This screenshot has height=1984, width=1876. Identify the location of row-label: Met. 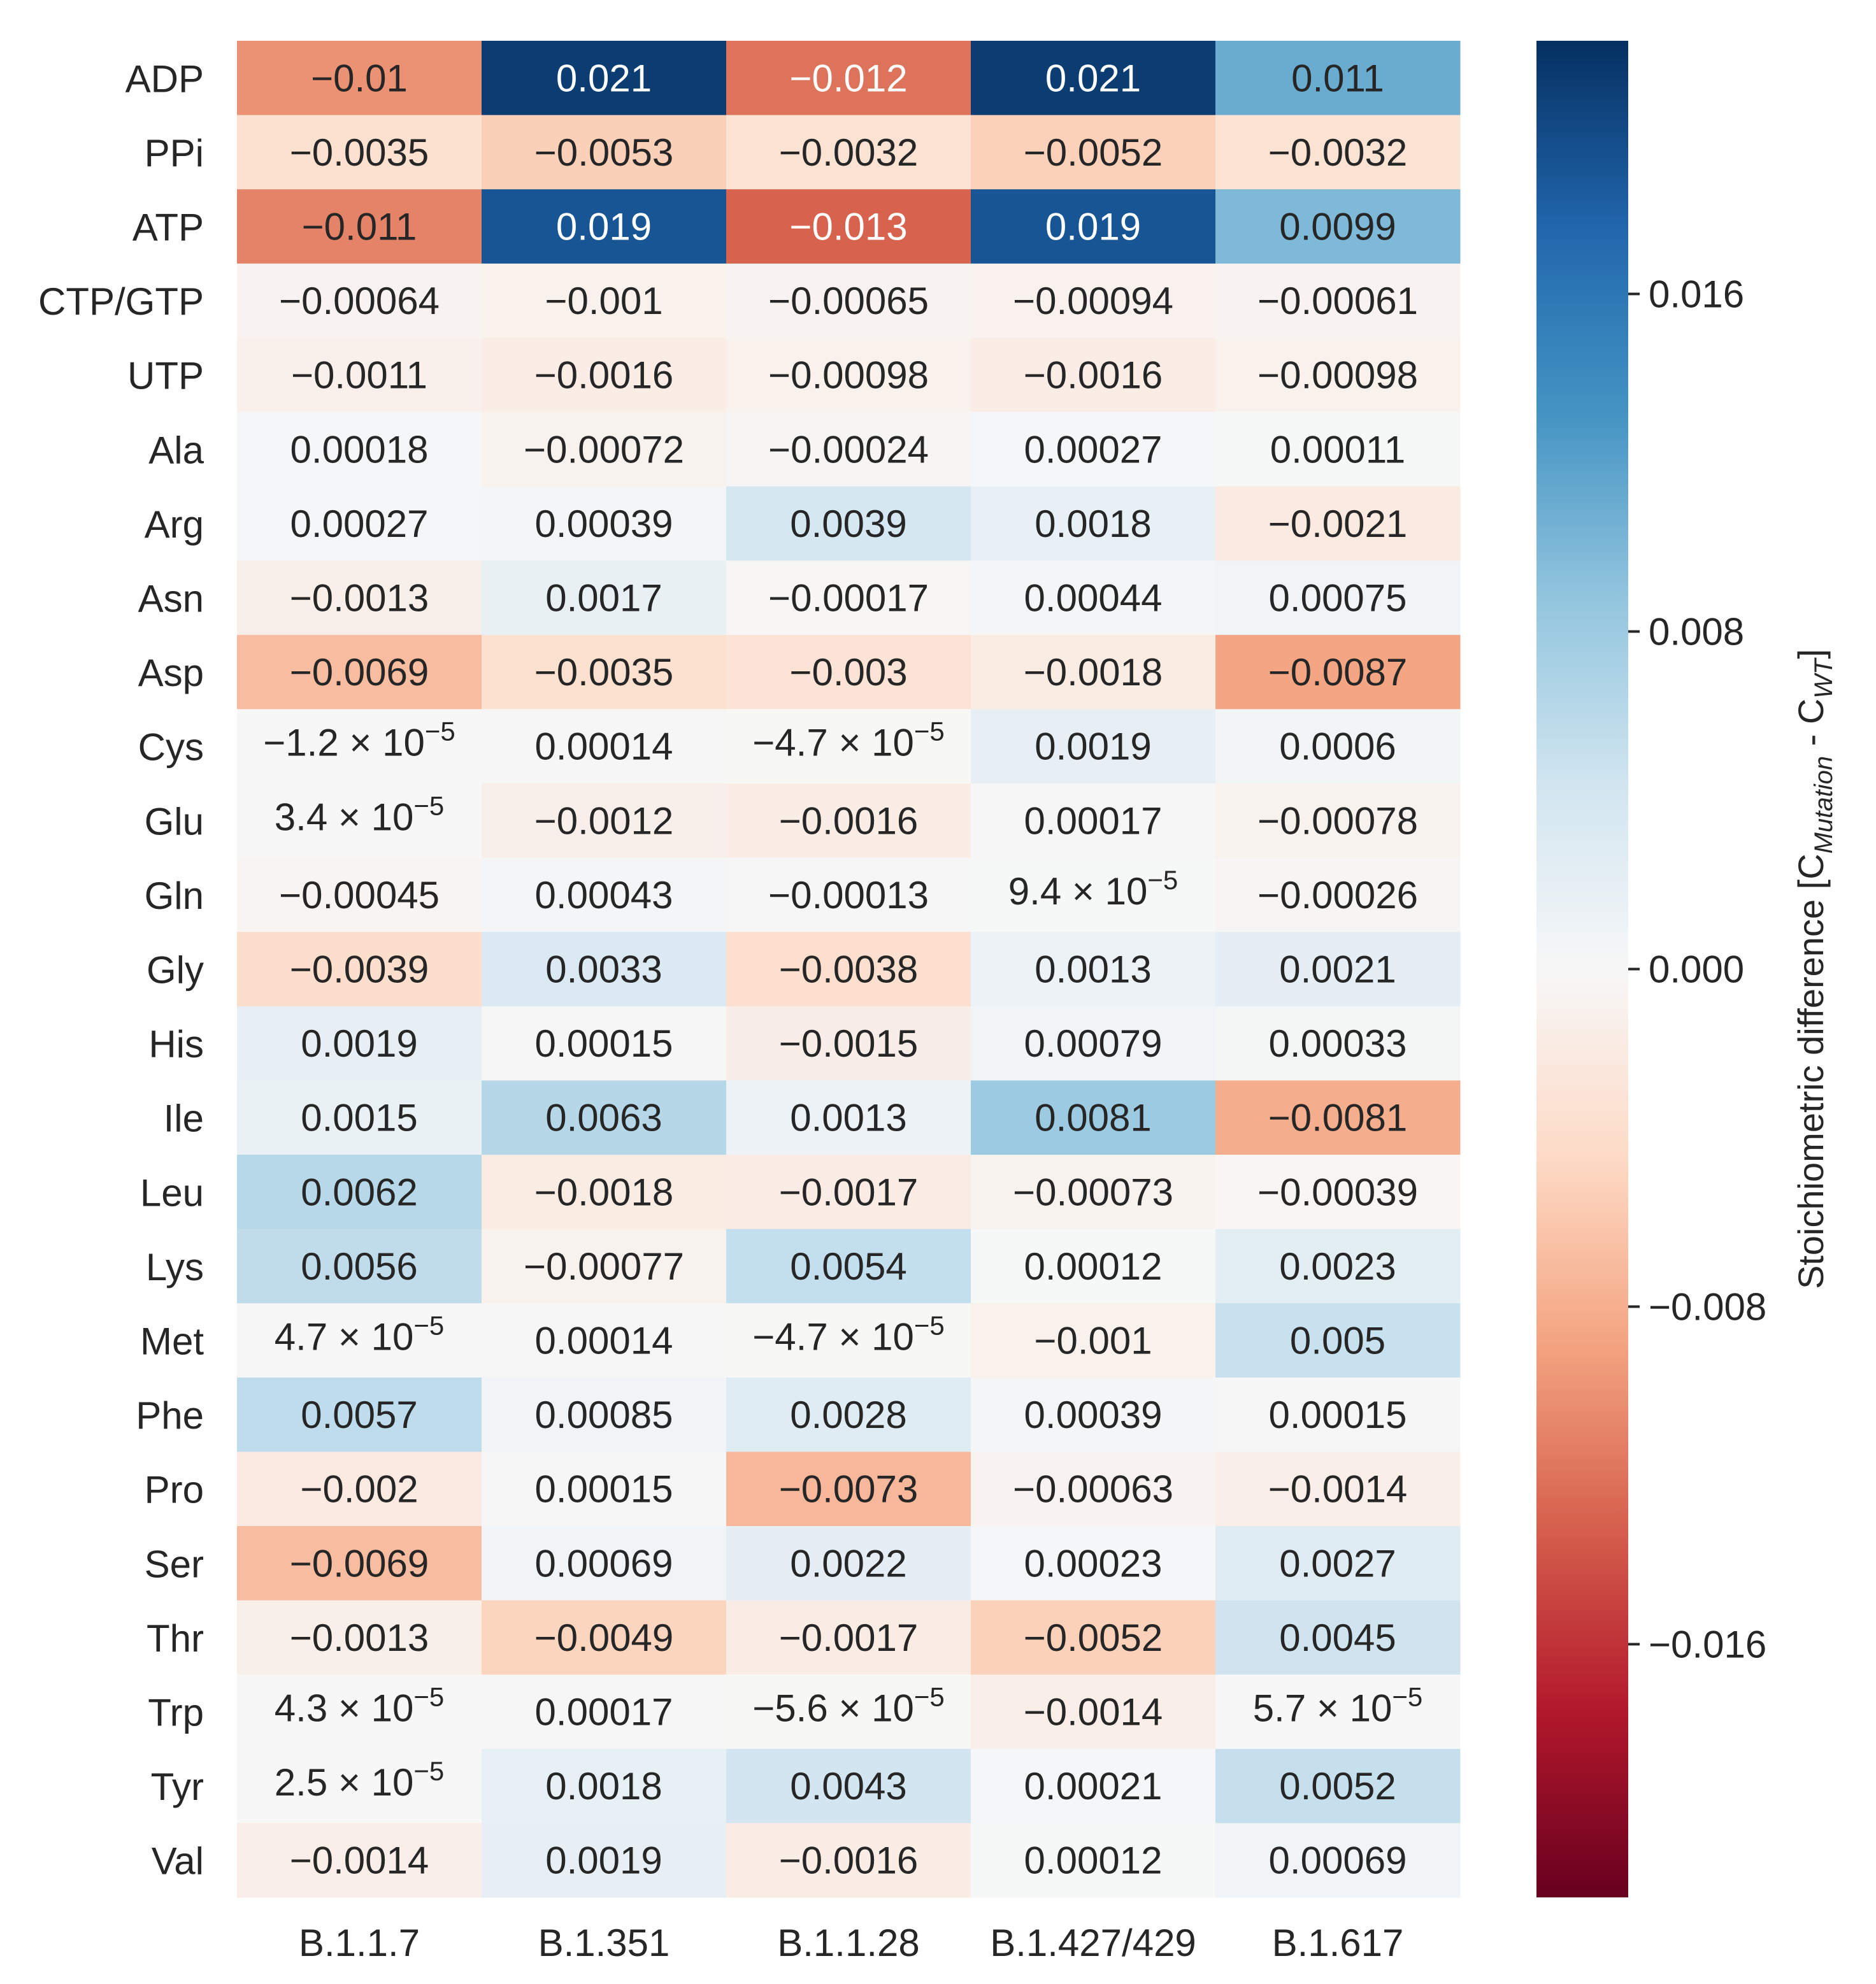
(172, 1342).